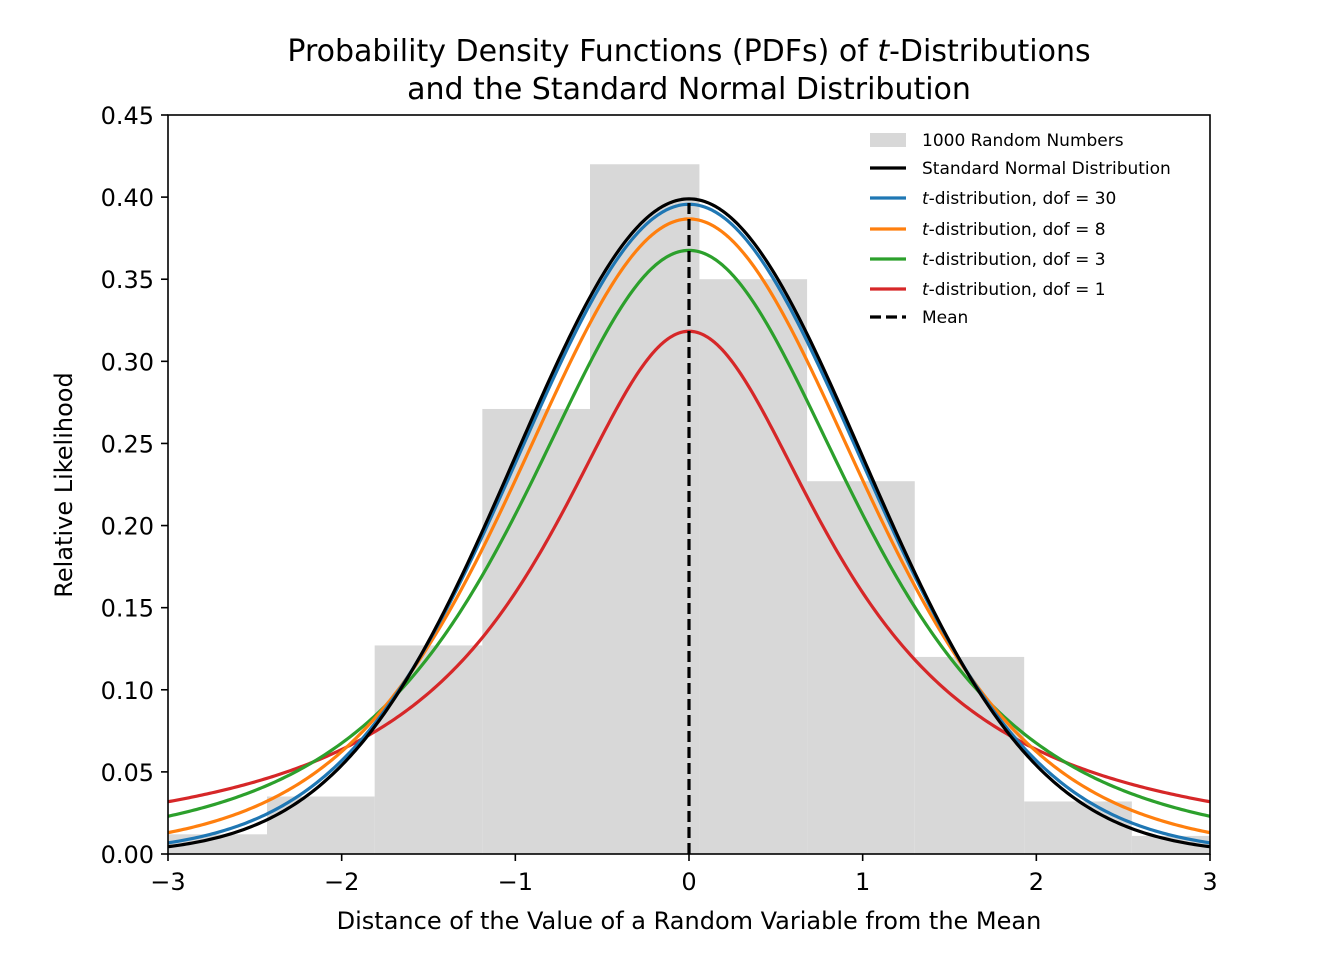 The height and width of the screenshot is (960, 1344). I want to click on y-axis-label: Relative Likelihood, so click(64, 484).